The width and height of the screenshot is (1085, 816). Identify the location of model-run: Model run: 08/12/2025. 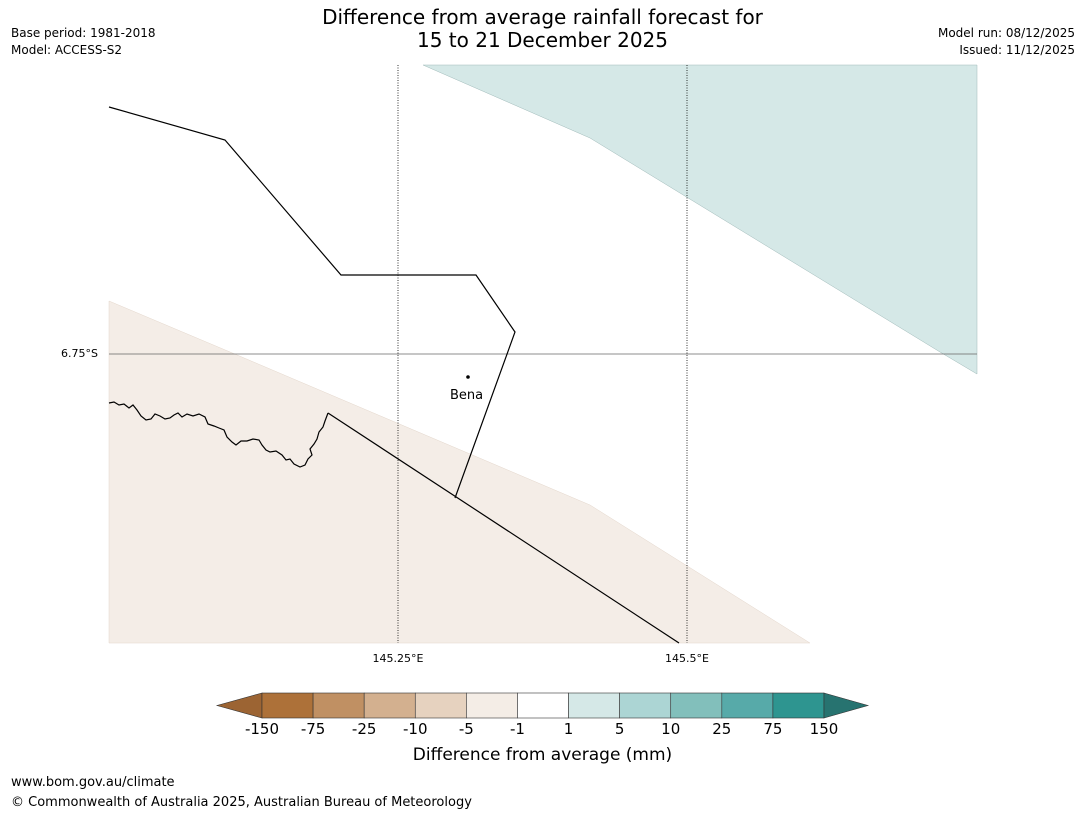
(1006, 33).